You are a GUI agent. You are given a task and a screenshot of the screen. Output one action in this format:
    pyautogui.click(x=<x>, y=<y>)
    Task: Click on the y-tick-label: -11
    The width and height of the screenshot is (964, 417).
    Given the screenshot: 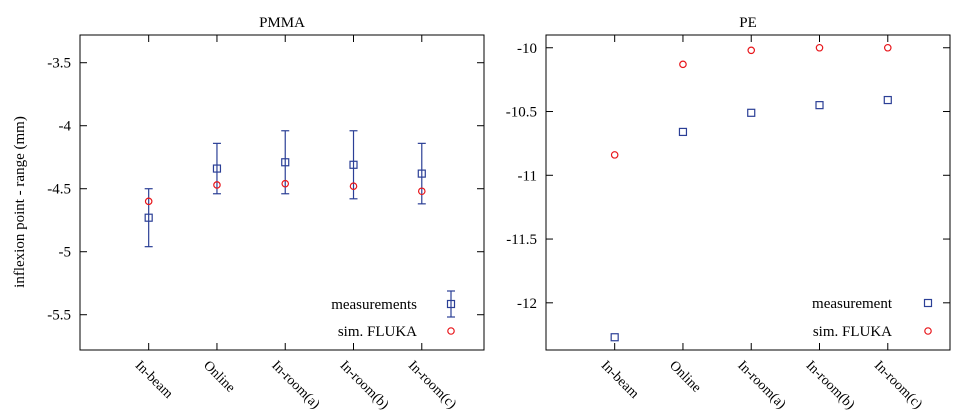 What is the action you would take?
    pyautogui.click(x=527, y=176)
    